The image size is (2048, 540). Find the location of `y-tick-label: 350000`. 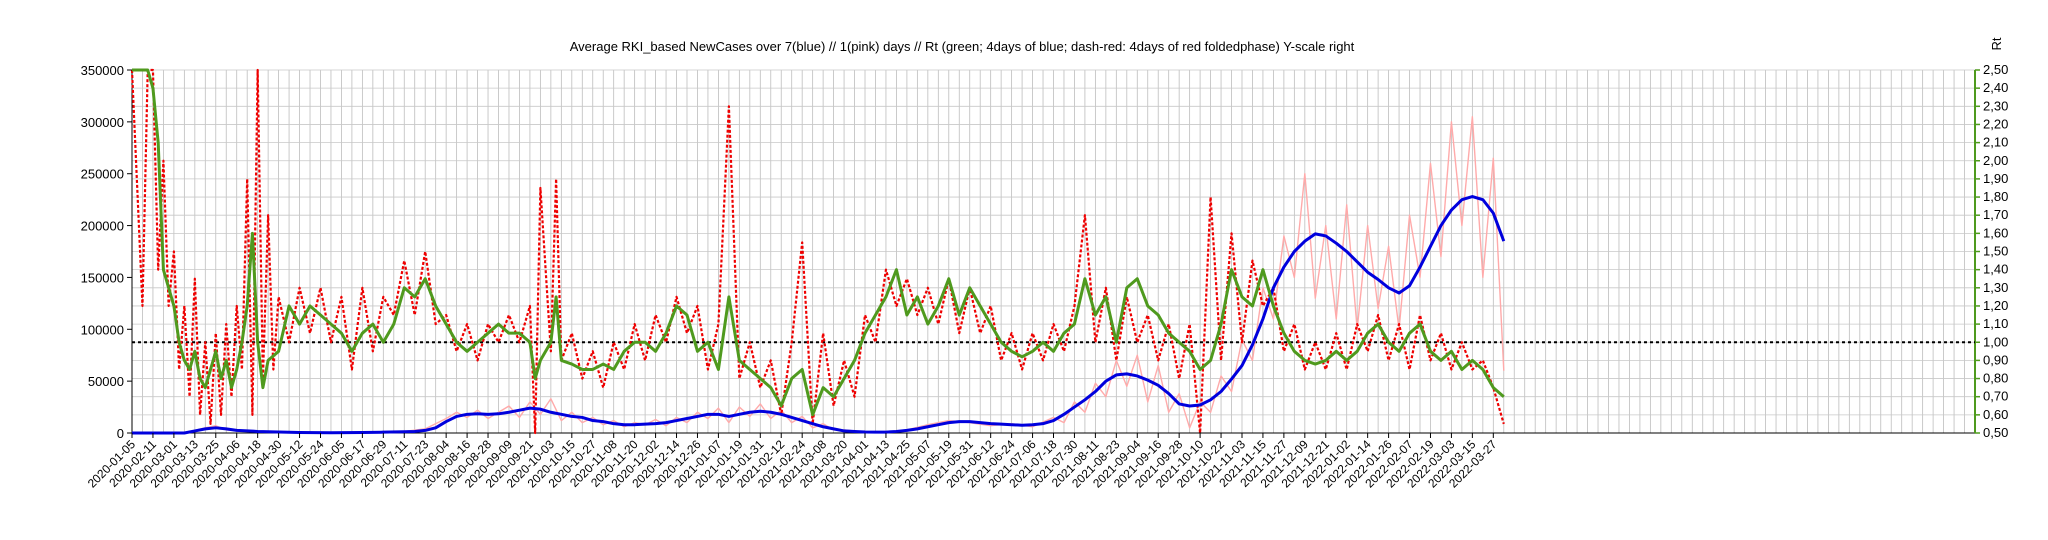

y-tick-label: 350000 is located at coordinates (102, 70).